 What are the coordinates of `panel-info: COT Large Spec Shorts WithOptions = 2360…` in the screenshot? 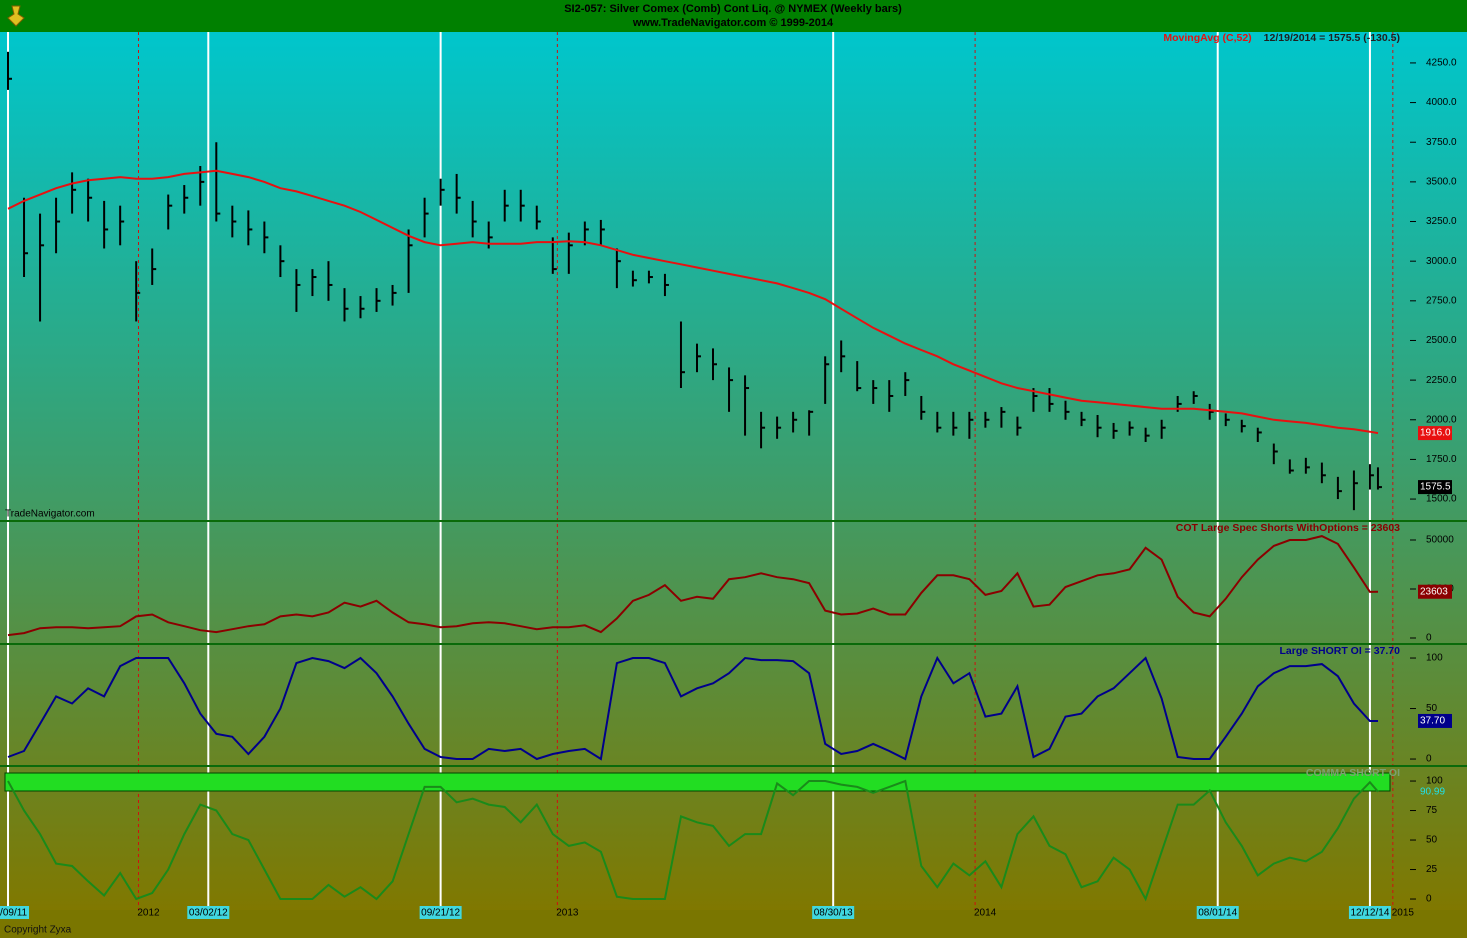 It's located at (1288, 528).